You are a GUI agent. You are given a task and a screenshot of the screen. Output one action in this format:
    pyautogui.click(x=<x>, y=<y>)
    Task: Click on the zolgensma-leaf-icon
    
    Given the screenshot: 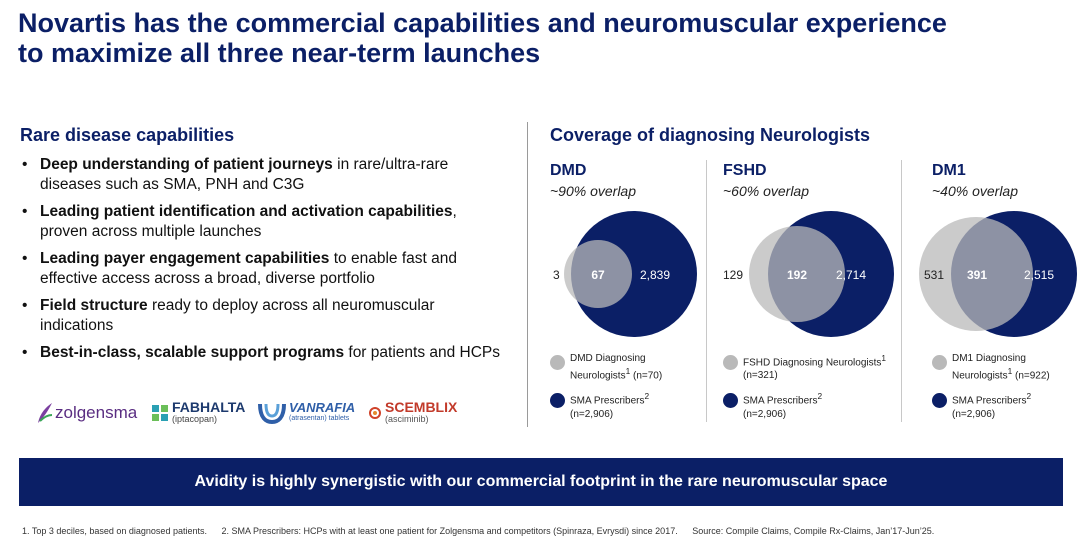 What is the action you would take?
    pyautogui.click(x=45, y=413)
    